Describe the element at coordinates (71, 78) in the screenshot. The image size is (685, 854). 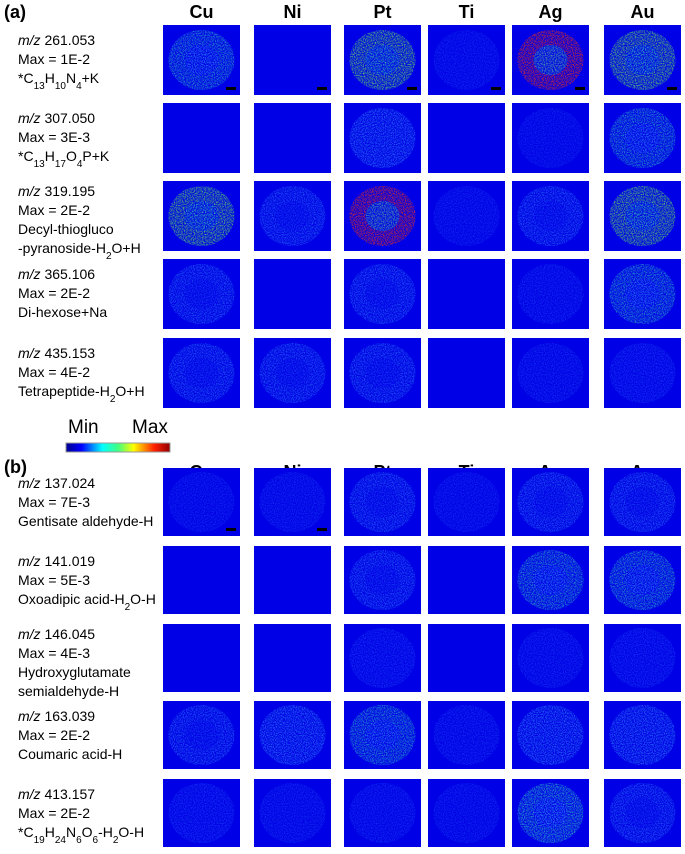
I see `text-segment: N` at that location.